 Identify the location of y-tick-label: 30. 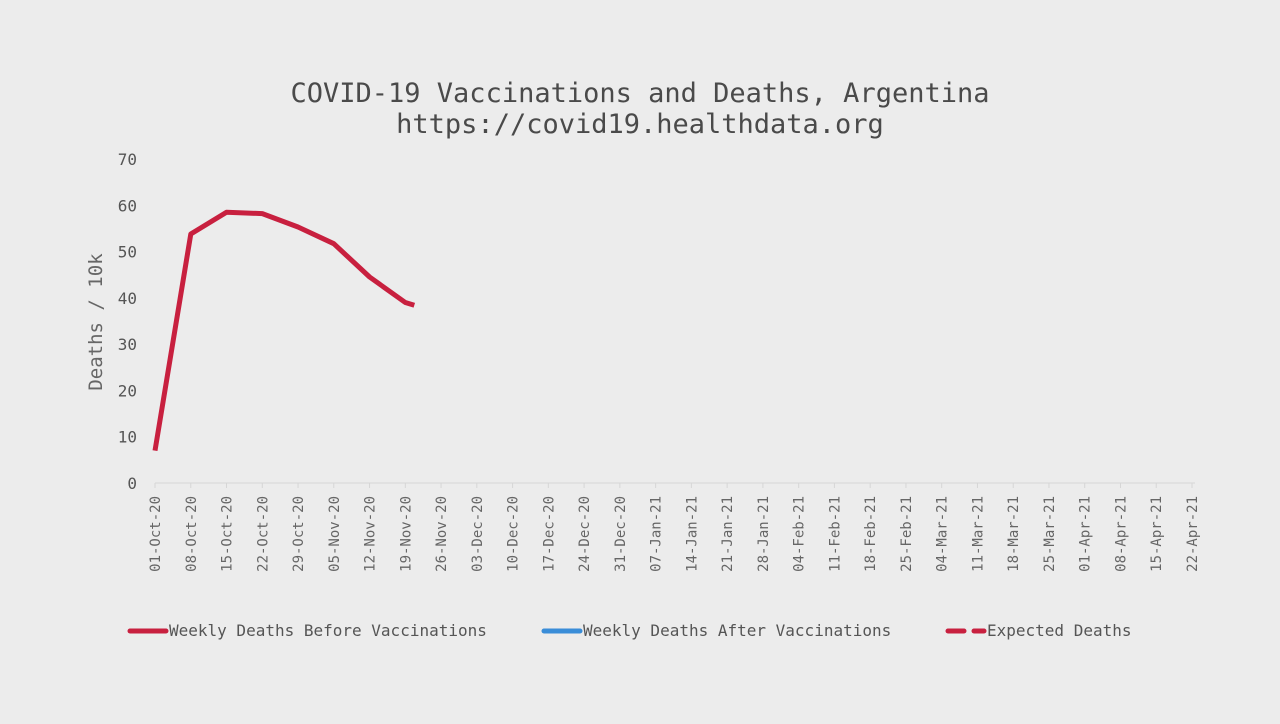
(127, 344).